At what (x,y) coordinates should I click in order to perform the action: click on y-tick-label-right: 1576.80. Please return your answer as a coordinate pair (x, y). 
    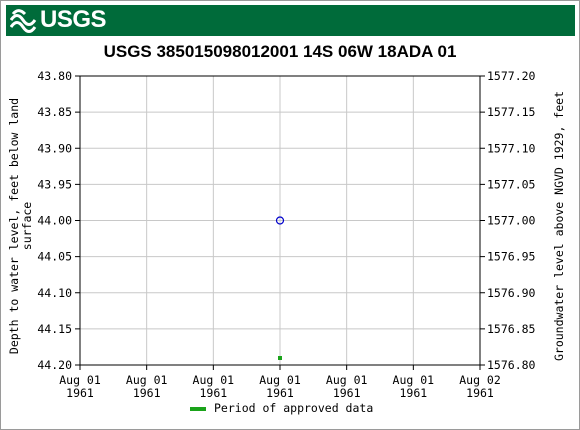
    Looking at the image, I should click on (511, 365).